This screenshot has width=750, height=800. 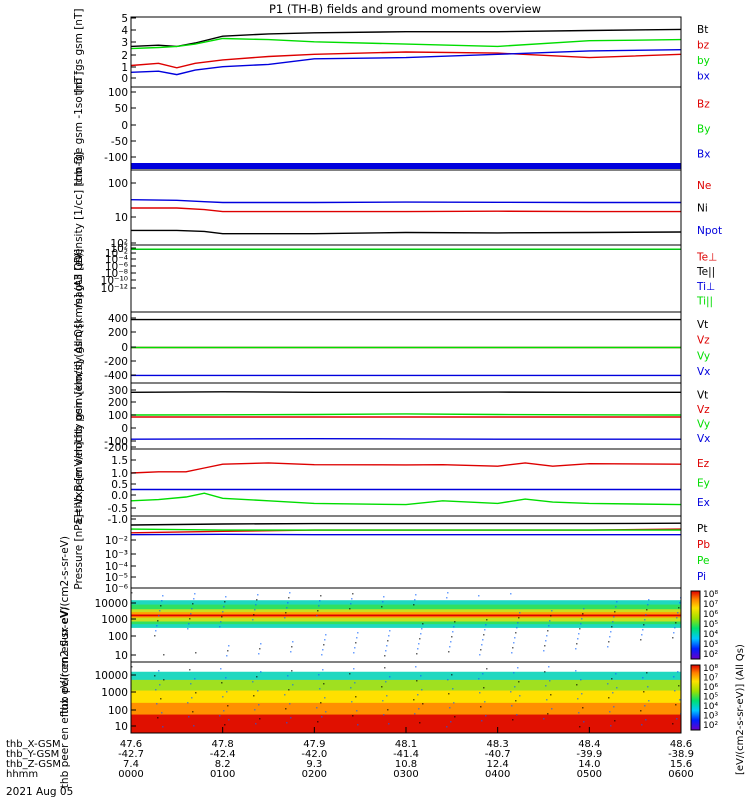 What do you see at coordinates (397, 207) in the screenshot?
I see `panel-3: 100 10 10² Density [1/cc] [cm-3] Ne Ni Npot` at bounding box center [397, 207].